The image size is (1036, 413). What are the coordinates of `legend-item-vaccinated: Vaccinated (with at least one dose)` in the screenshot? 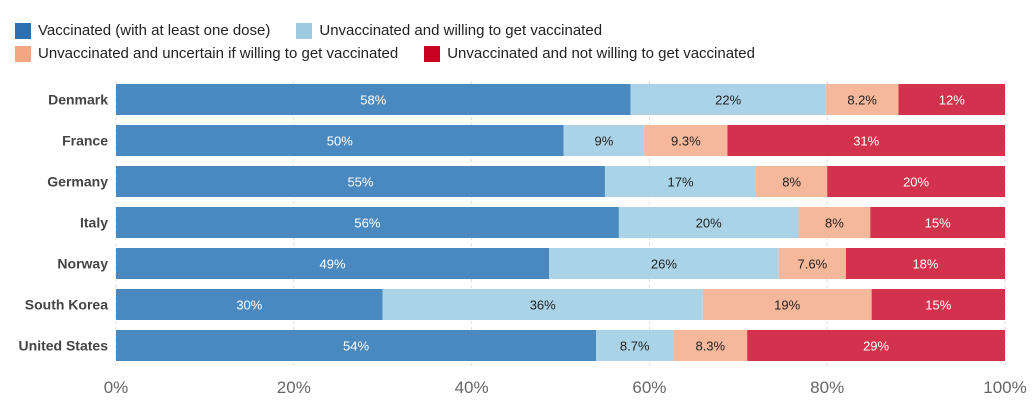 It's located at (142, 30).